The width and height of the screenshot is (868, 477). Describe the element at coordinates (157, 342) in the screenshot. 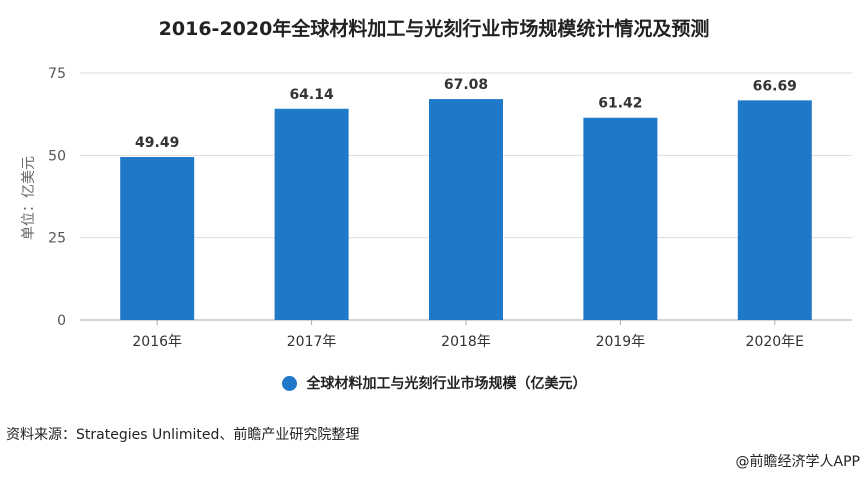

I see `x-tick-label: 2016年` at that location.